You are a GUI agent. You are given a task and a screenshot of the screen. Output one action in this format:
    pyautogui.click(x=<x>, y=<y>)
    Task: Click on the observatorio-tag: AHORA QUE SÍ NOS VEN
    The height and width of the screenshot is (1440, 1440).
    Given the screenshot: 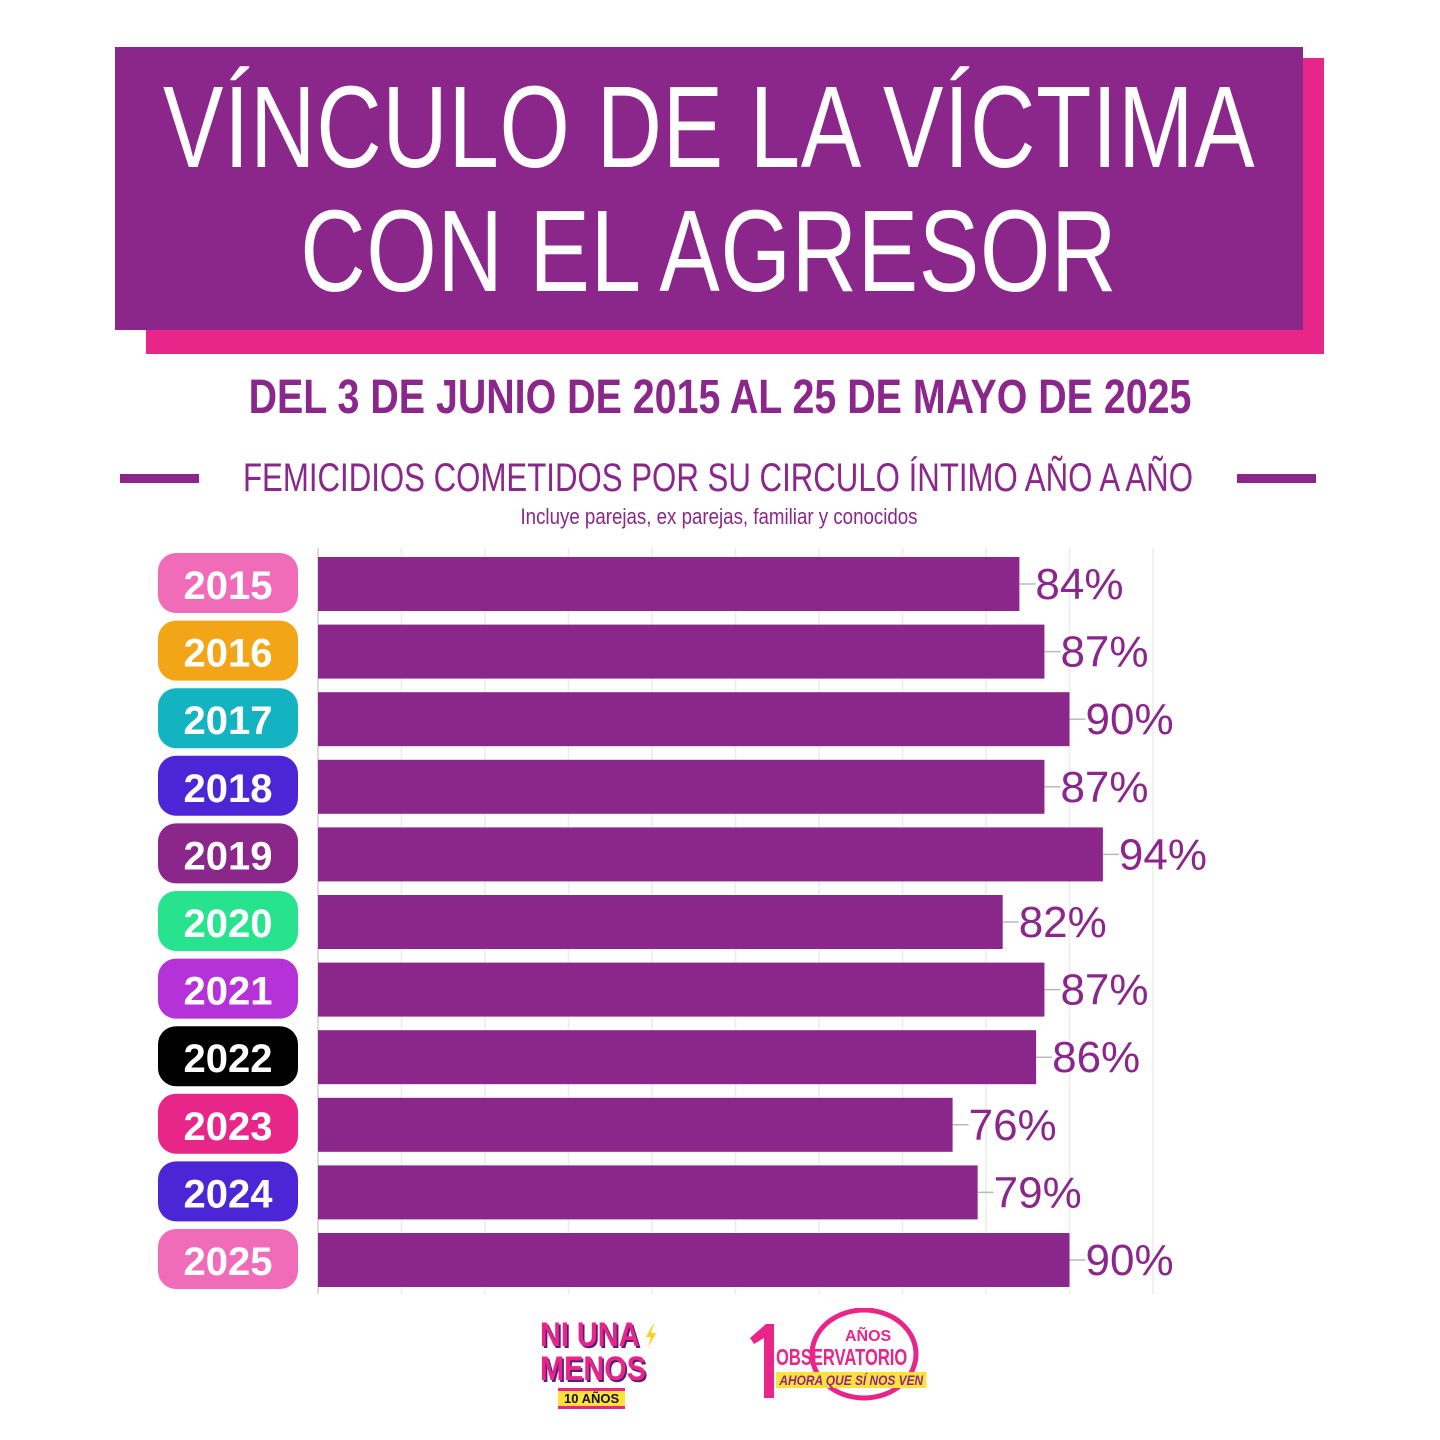 What is the action you would take?
    pyautogui.click(x=851, y=1380)
    